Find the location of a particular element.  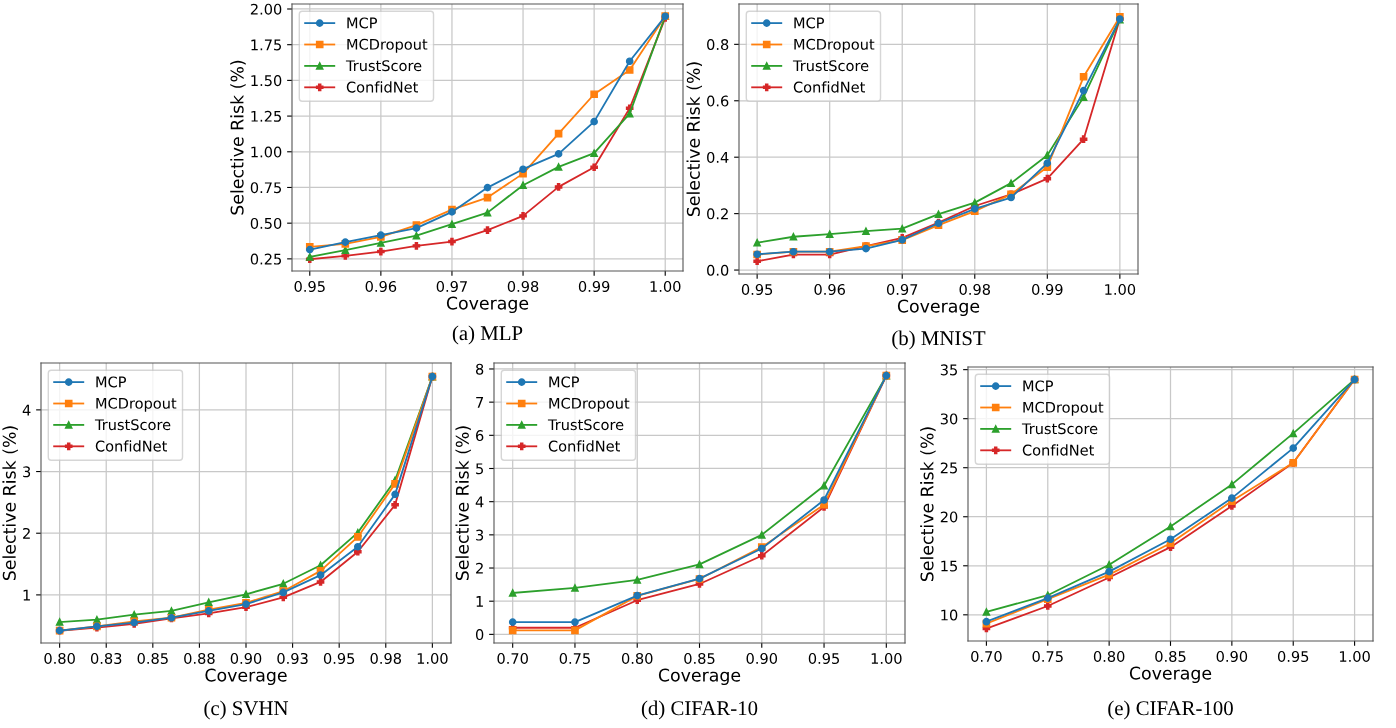

y-tick-label: 20 is located at coordinates (949, 517).